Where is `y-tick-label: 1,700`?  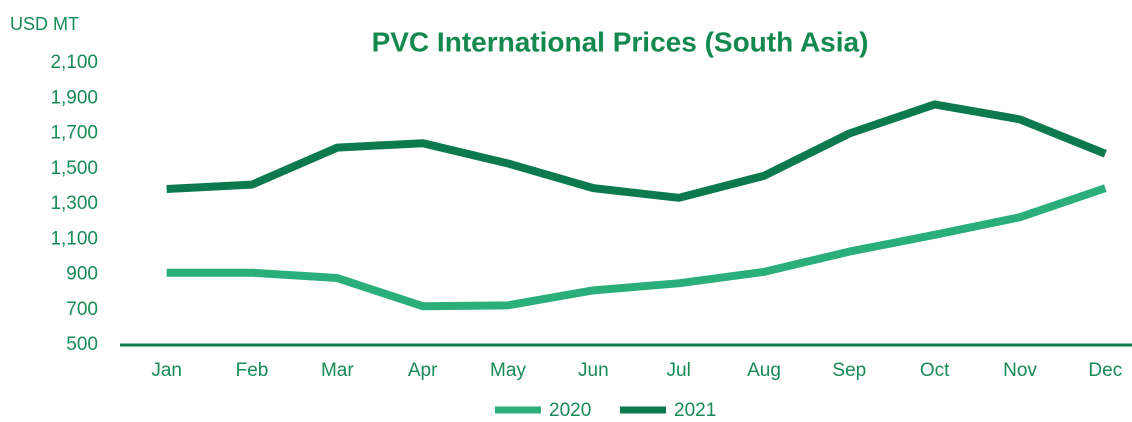 y-tick-label: 1,700 is located at coordinates (74, 133).